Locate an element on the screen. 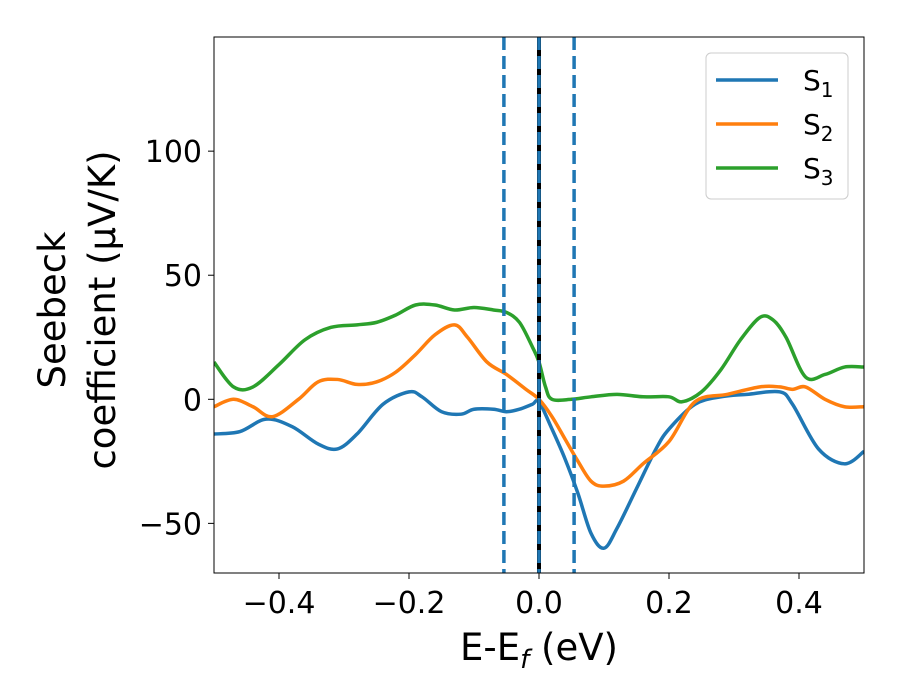 This screenshot has height=700, width=900. legend-label-s2: S2 is located at coordinates (818, 127).